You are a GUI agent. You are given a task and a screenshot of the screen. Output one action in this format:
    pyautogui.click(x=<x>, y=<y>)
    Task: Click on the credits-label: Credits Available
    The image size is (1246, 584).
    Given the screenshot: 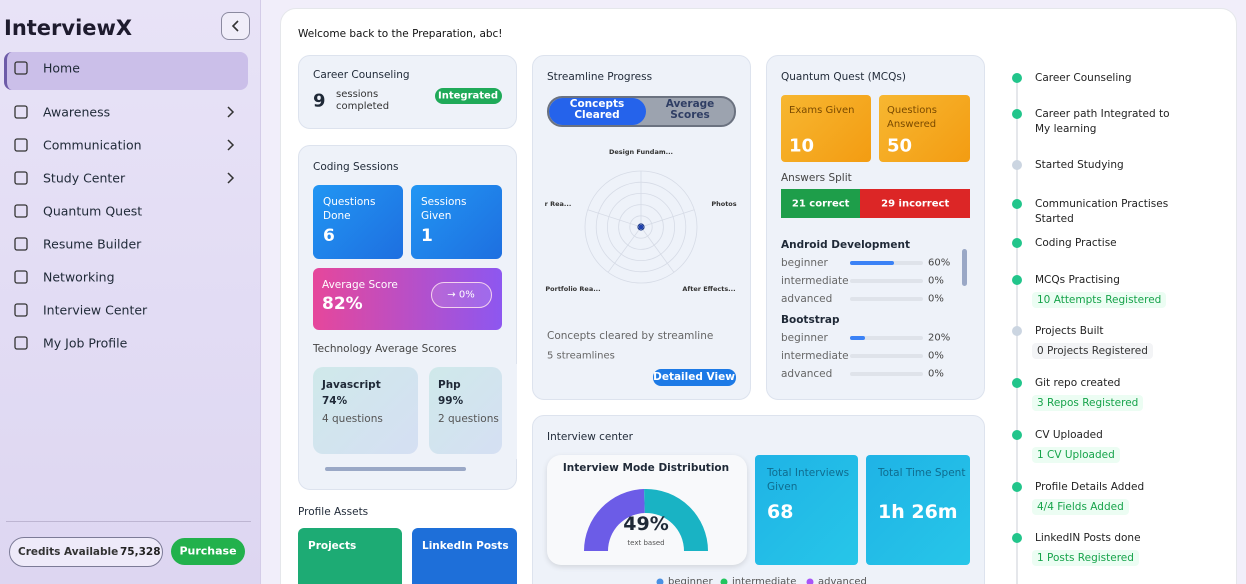 What is the action you would take?
    pyautogui.click(x=68, y=552)
    